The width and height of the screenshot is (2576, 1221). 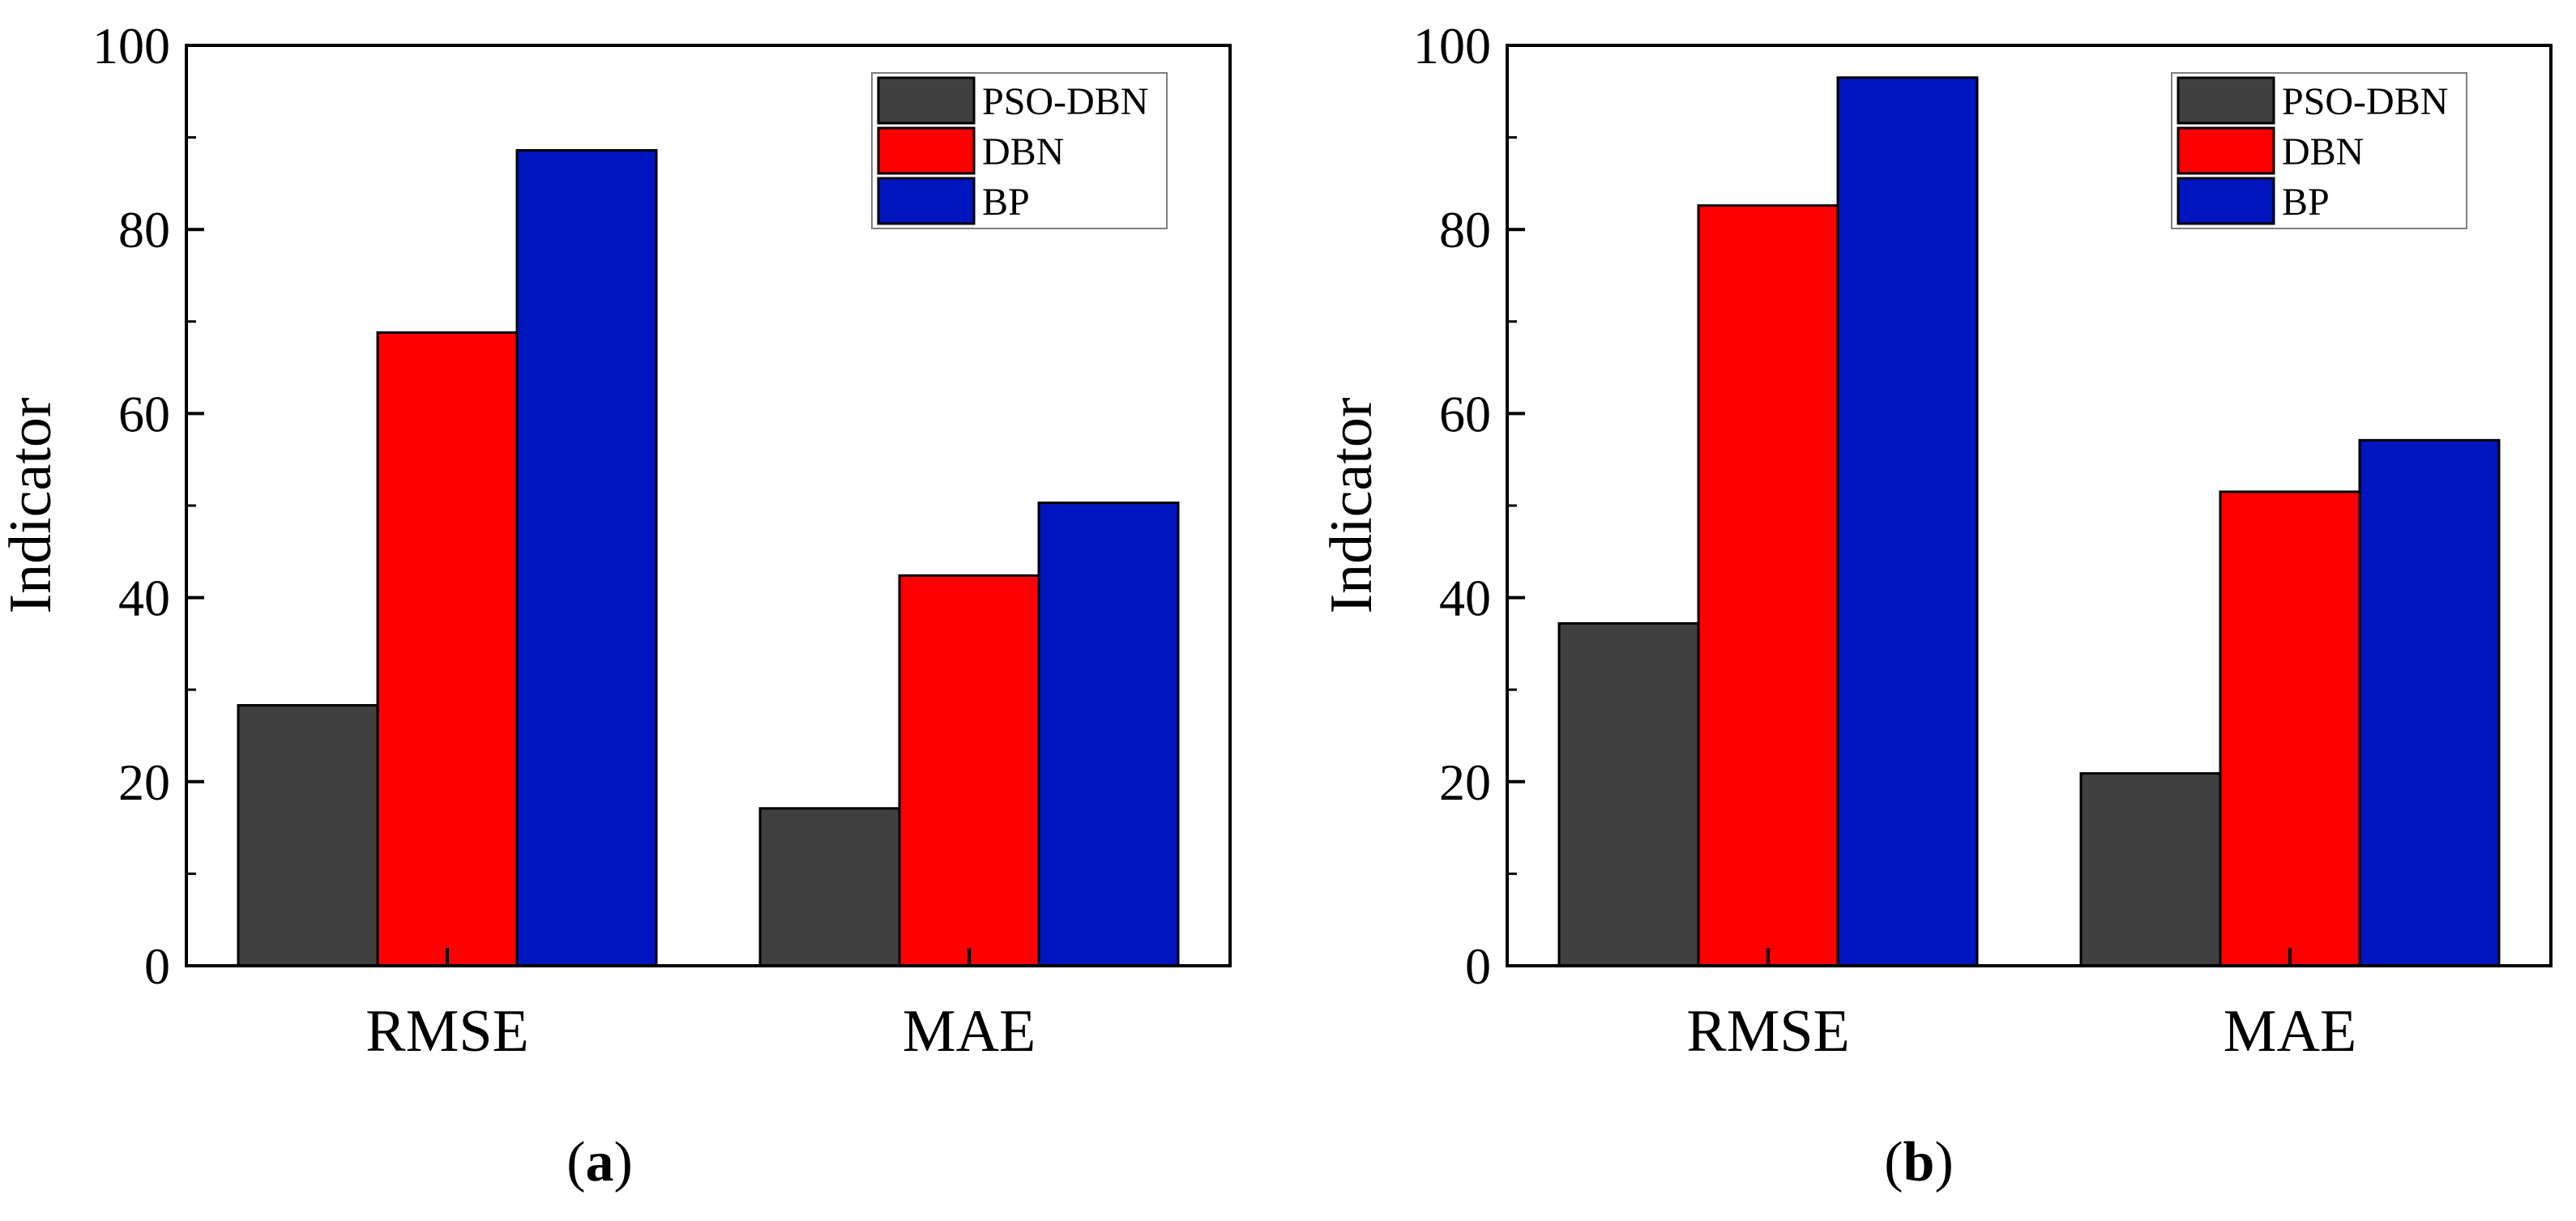 I want to click on caption-b-letter: b, so click(x=1919, y=1162).